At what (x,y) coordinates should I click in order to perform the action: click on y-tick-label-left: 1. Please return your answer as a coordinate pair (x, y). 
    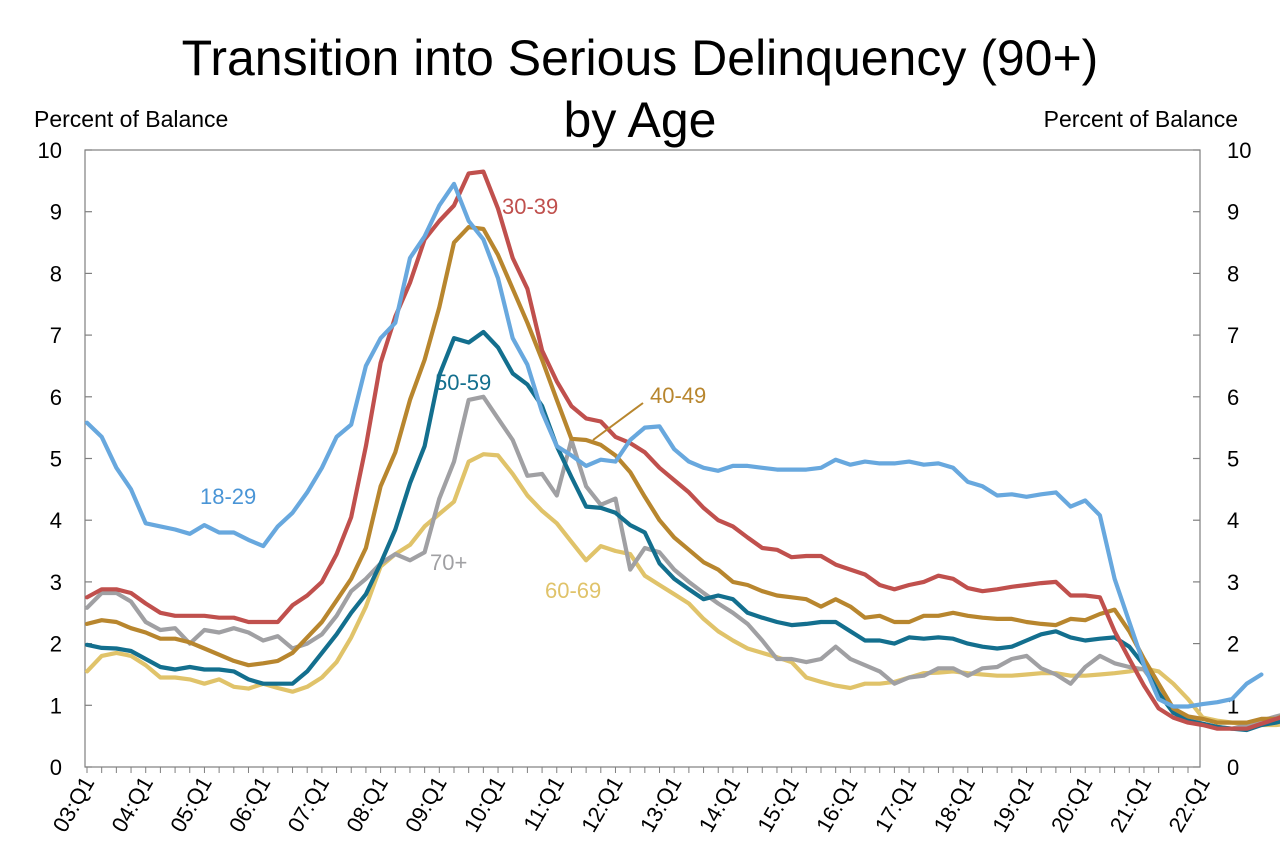
    Looking at the image, I should click on (56, 705).